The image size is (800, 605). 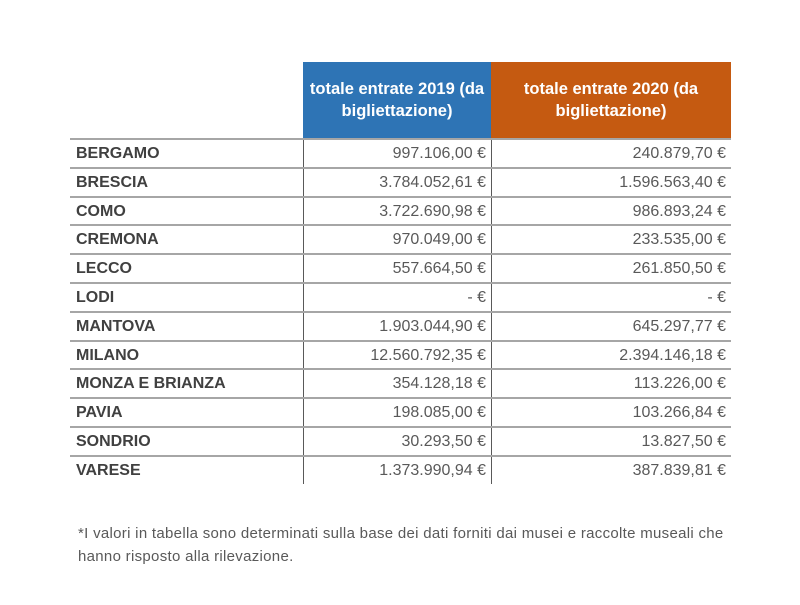 I want to click on province-name: COMO, so click(x=101, y=211).